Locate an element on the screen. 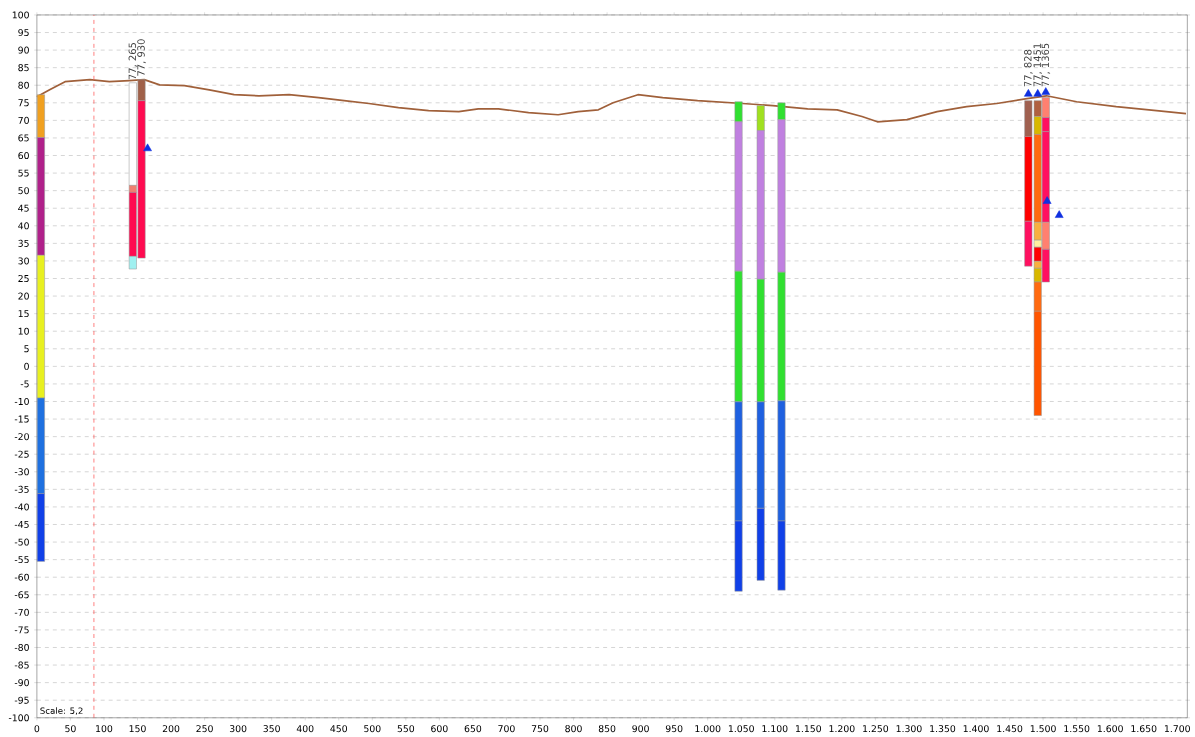 This screenshot has width=1195, height=737. annotation: 77, 1365 is located at coordinates (1046, 65).